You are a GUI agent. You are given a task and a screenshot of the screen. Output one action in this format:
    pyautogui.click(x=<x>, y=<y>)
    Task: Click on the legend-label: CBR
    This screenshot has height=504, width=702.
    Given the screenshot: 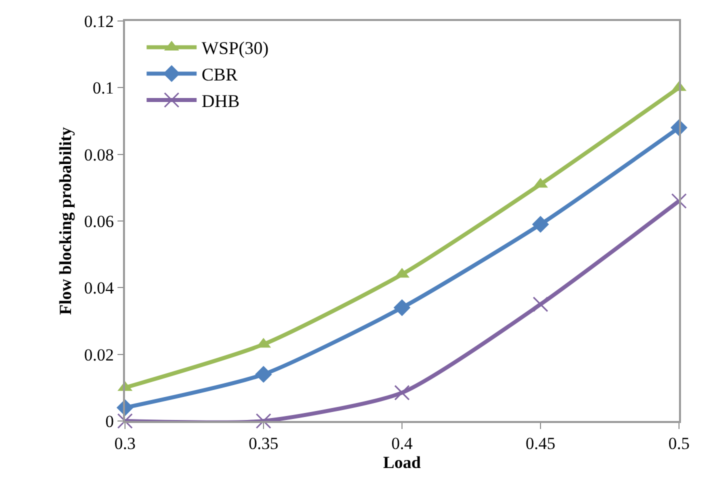 What is the action you would take?
    pyautogui.click(x=220, y=74)
    